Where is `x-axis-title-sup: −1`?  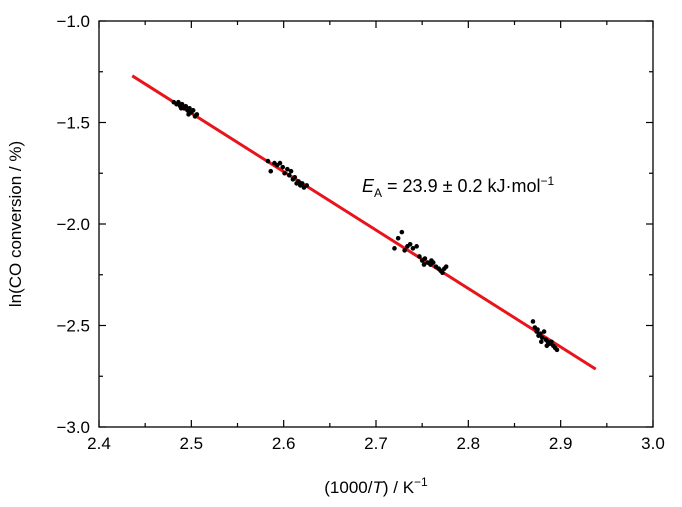 x-axis-title-sup: −1 is located at coordinates (421, 482).